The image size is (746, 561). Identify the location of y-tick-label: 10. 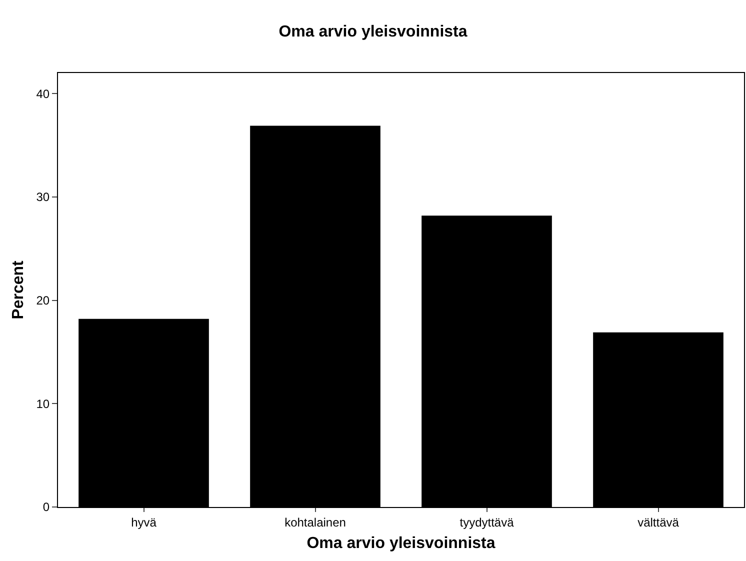
(43, 403).